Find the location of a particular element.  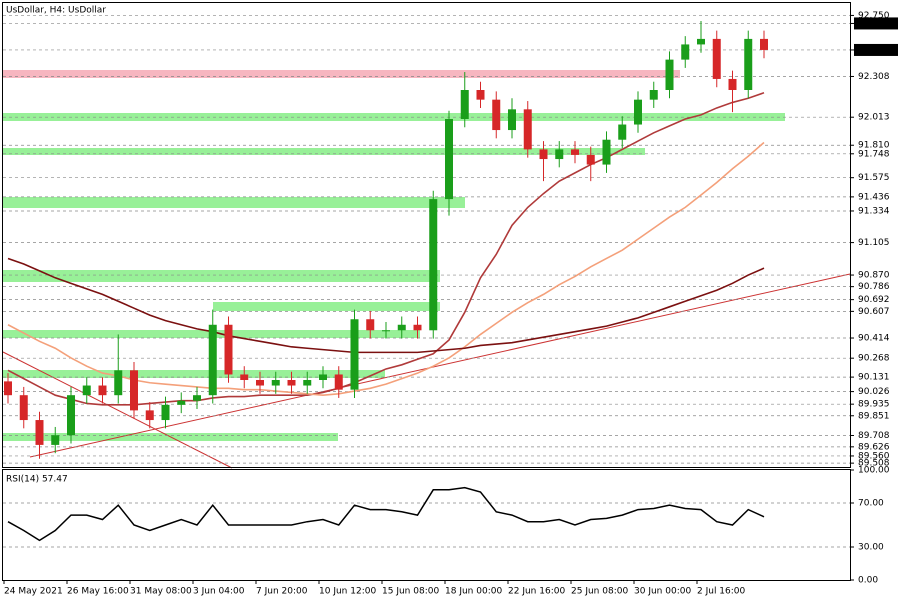

x-tick-label: 24 May 2021 is located at coordinates (33, 592).